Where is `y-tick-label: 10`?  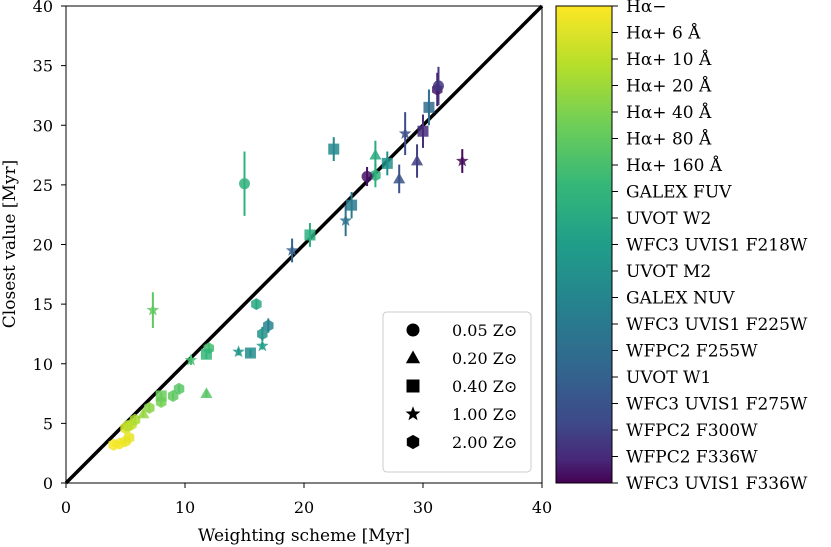
y-tick-label: 10 is located at coordinates (43, 364).